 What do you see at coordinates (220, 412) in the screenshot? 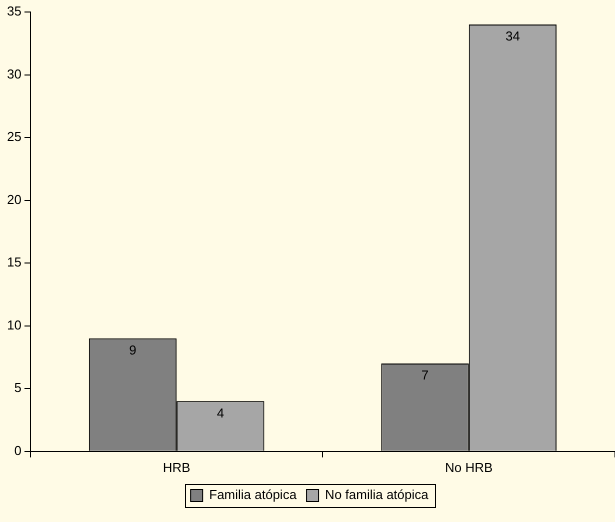
I see `data-label: 4` at bounding box center [220, 412].